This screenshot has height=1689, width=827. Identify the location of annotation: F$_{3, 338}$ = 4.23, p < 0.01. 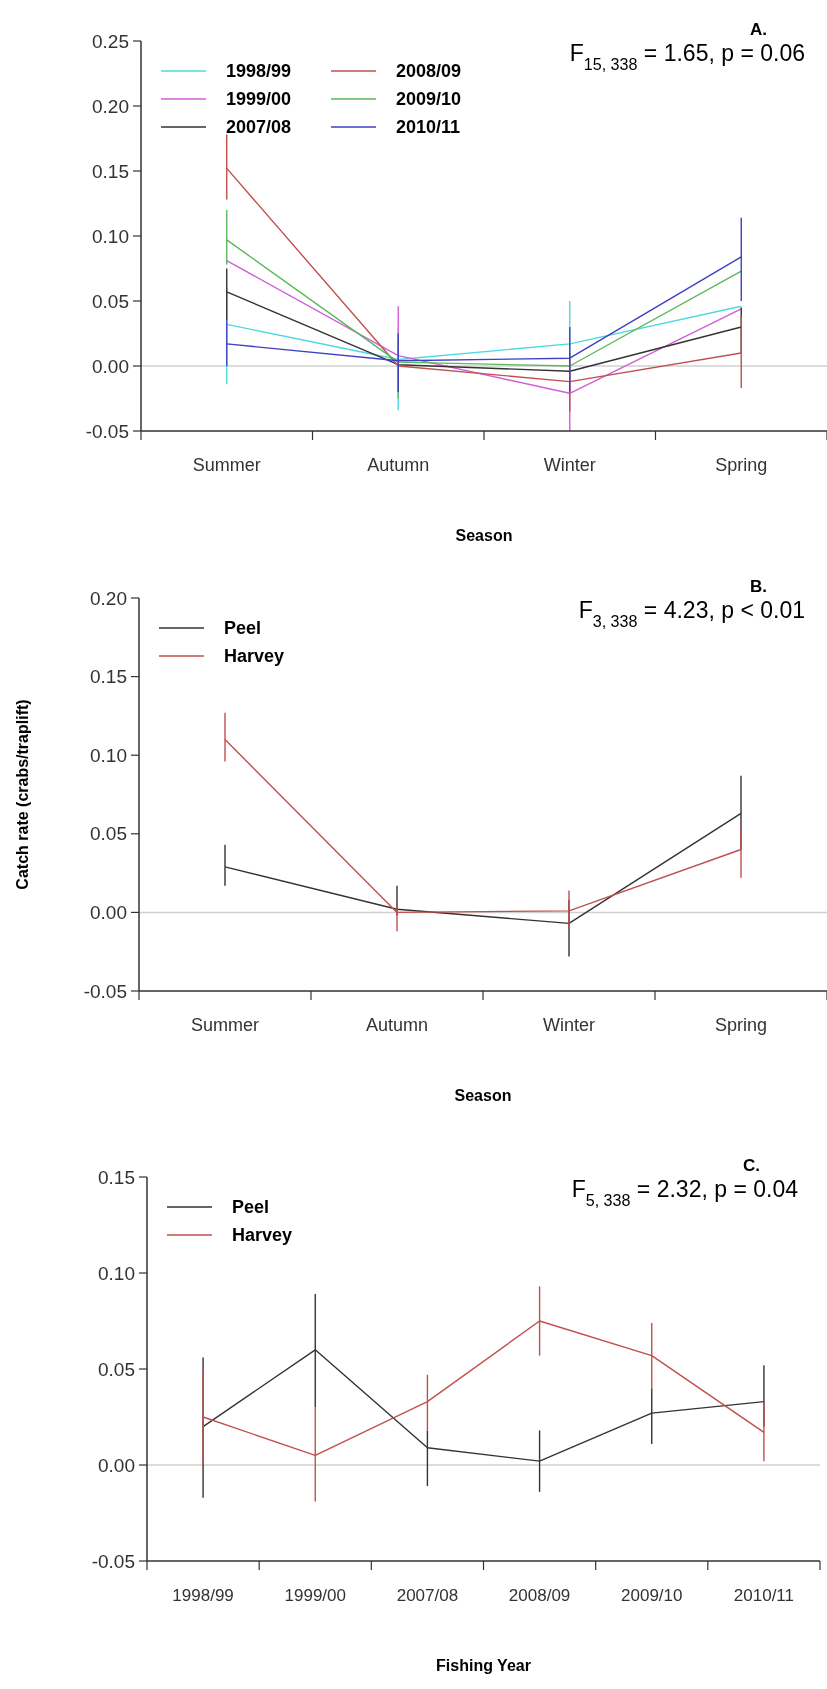
(691, 613).